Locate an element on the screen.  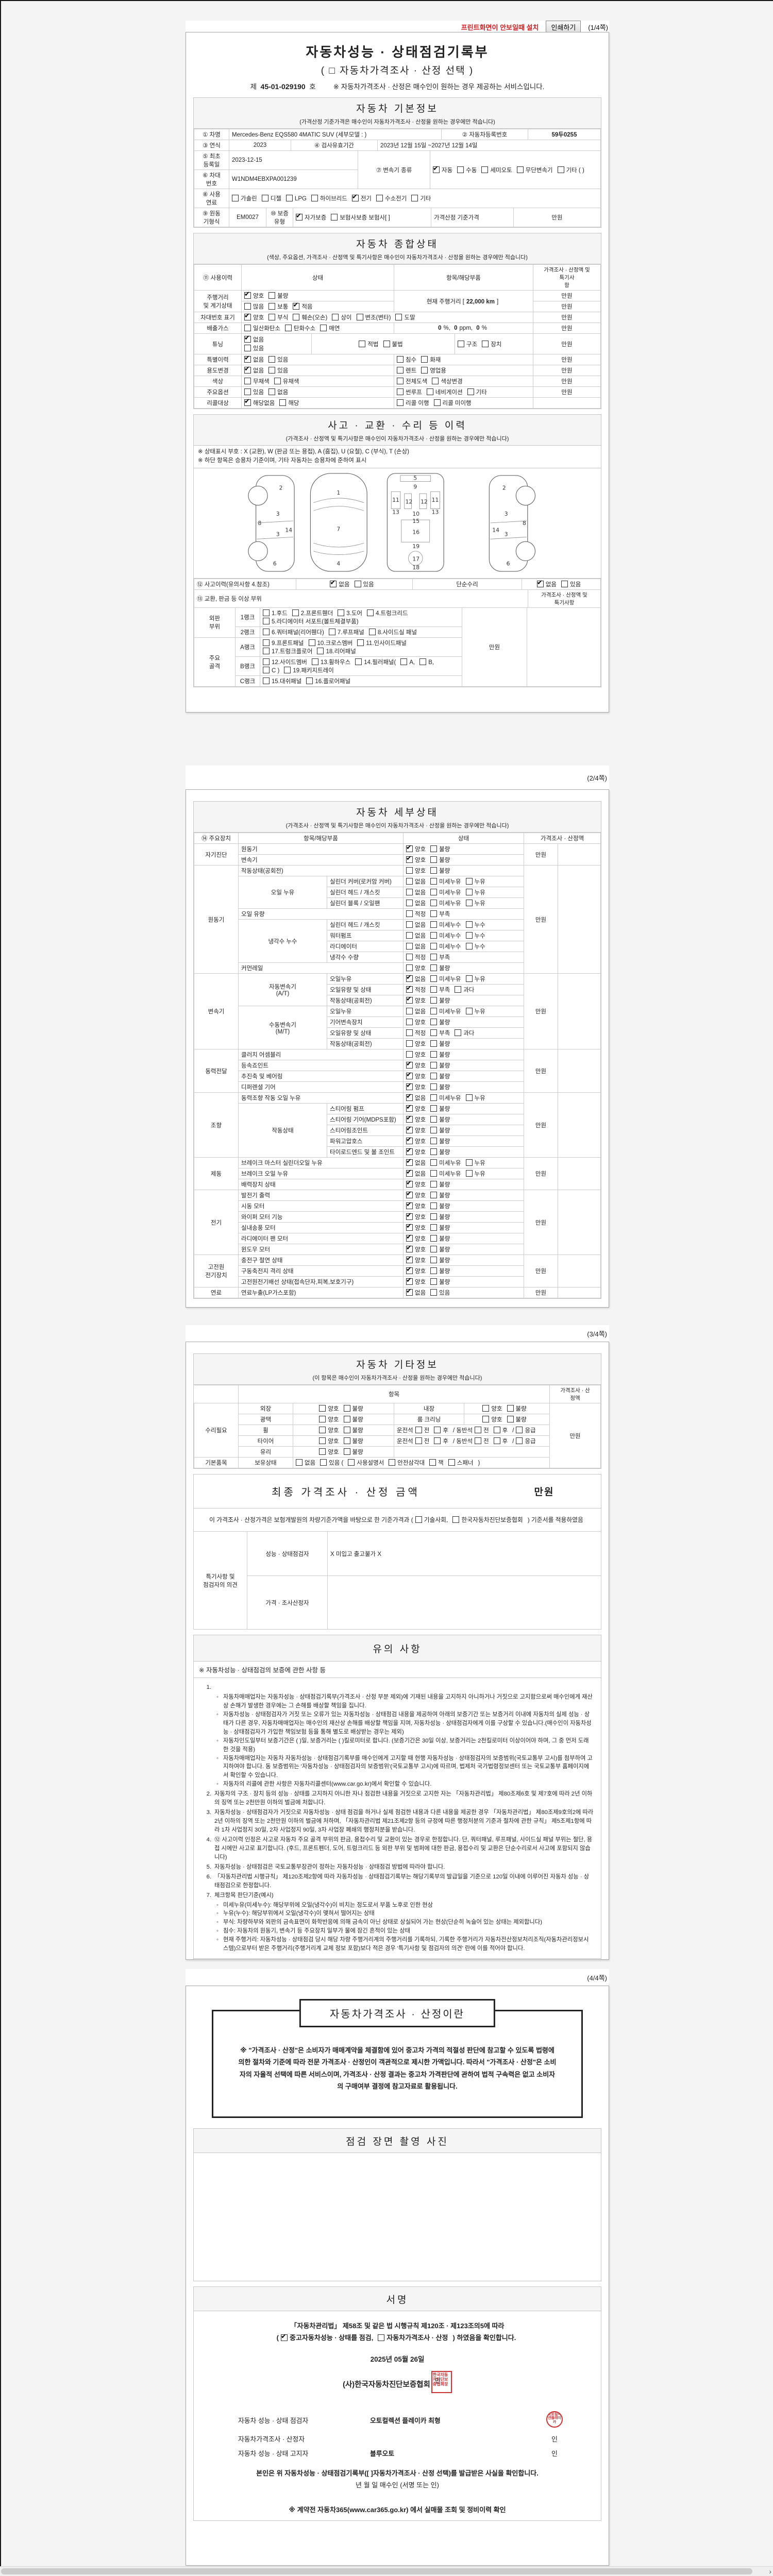
print-install-link: 프린트화면이 안보일때 설치 is located at coordinates (500, 27).